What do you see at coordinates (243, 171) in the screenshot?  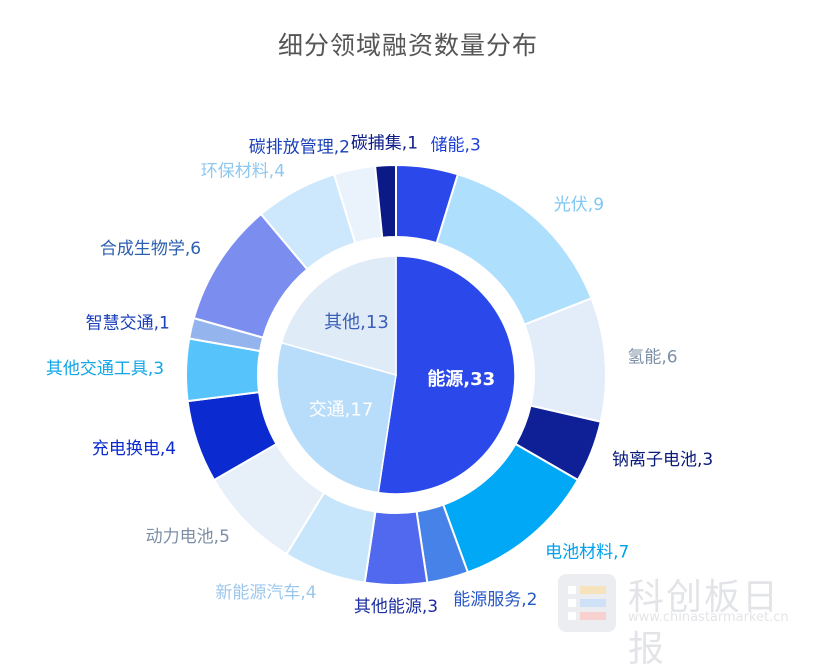 I see `outer-label-13: 环保材料,4` at bounding box center [243, 171].